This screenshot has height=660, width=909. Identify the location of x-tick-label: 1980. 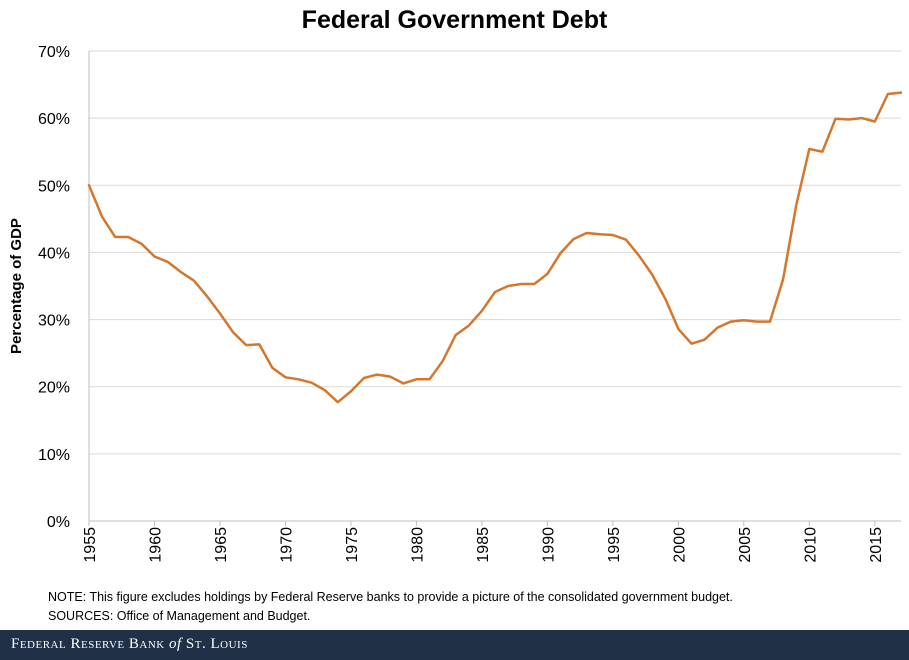
(417, 545).